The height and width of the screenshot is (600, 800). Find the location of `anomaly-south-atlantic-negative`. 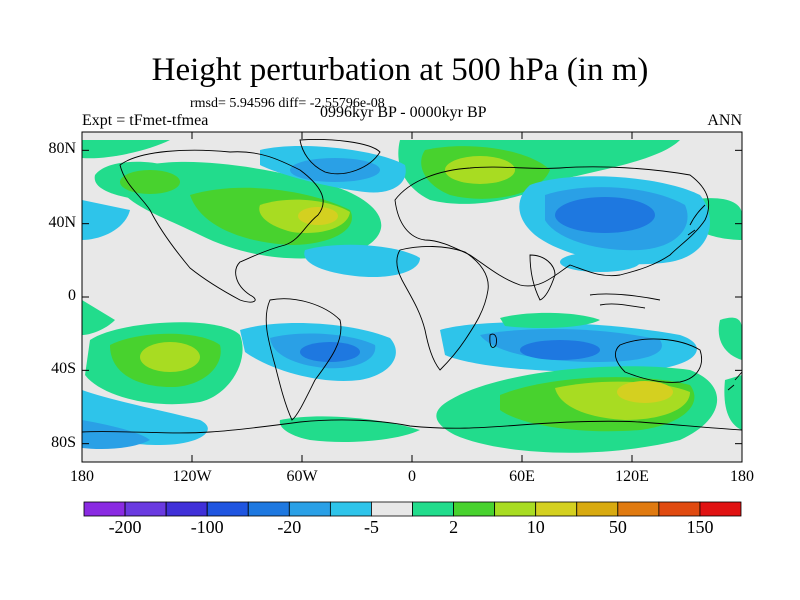

anomaly-south-atlantic-negative is located at coordinates (318, 352).